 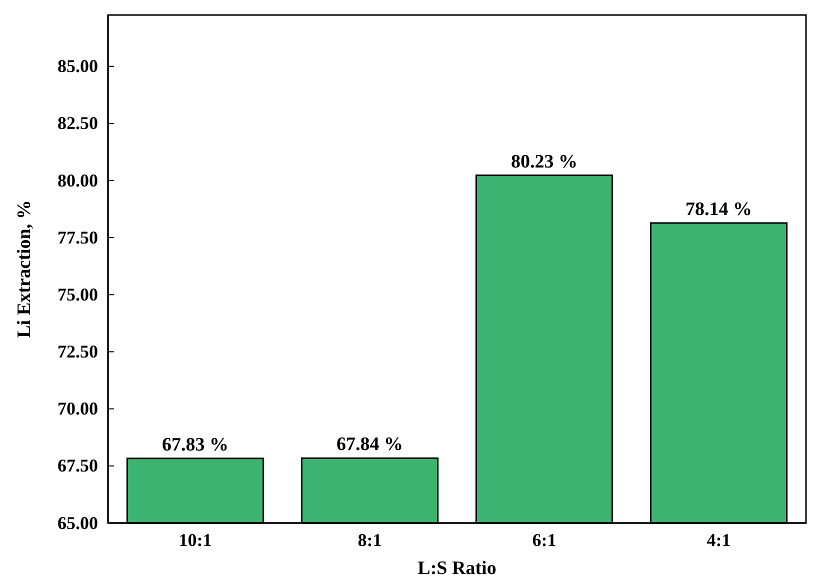 I want to click on x-axis-title: L:S Ratio, so click(x=457, y=568).